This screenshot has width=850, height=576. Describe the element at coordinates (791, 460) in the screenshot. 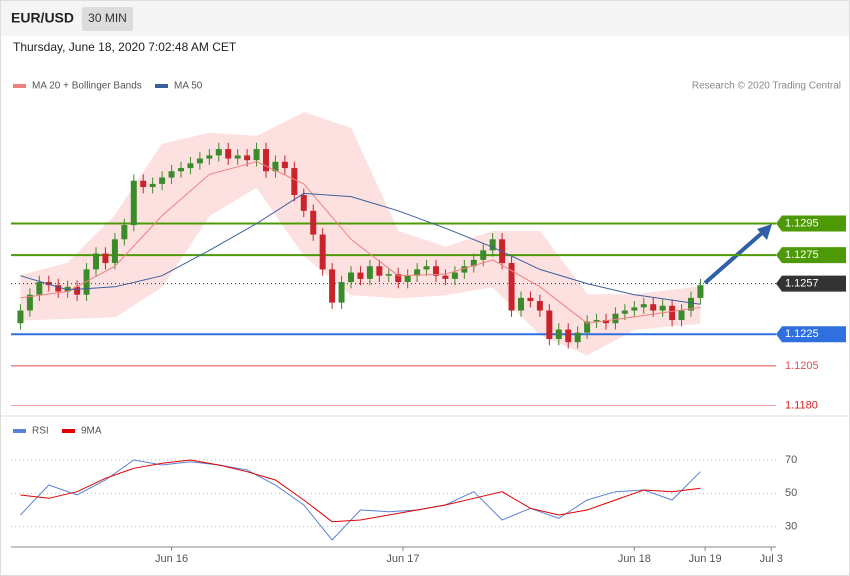

I see `y-tick-label: 70` at that location.